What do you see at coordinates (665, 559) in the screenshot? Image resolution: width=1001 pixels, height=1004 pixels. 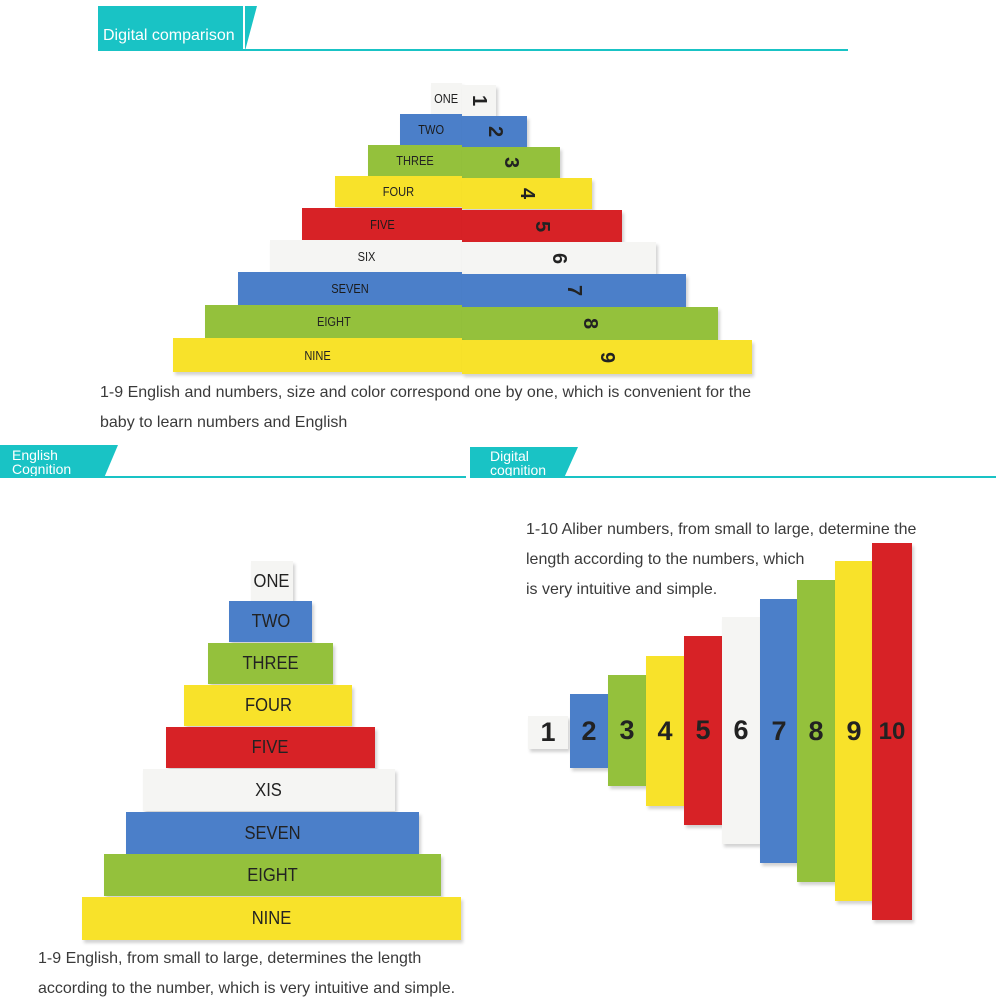 I see `caption-line: length according to the numbers, which` at bounding box center [665, 559].